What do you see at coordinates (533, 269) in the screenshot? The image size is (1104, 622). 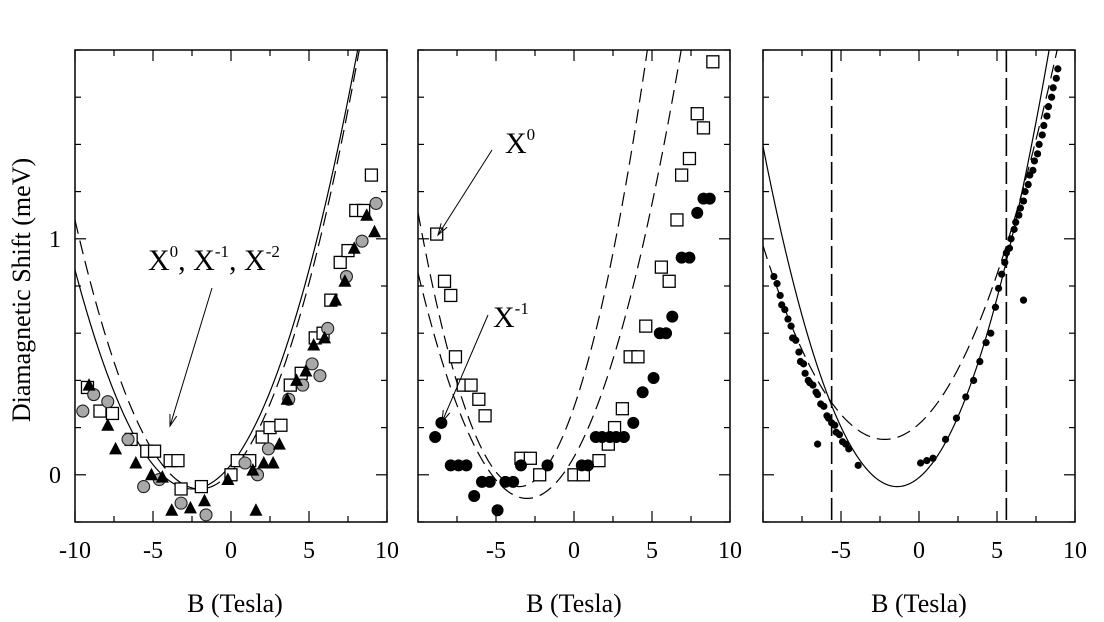 I see `dashed-fit-curve` at bounding box center [533, 269].